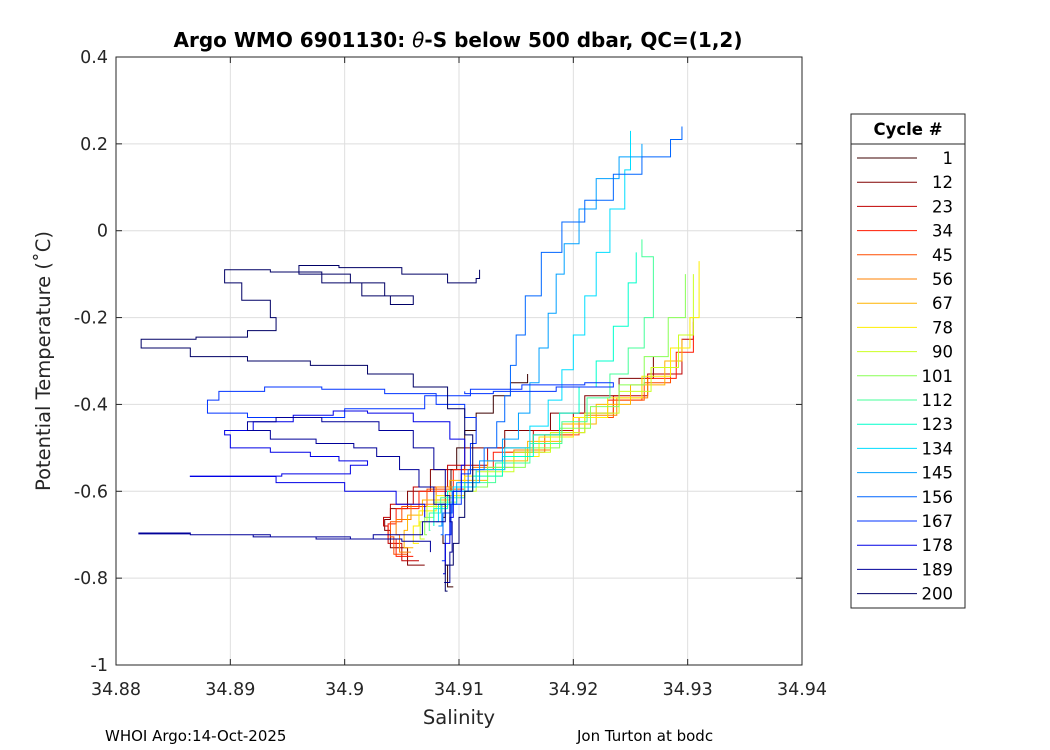 The image size is (1050, 750). I want to click on legend-title: Cycle #, so click(907, 129).